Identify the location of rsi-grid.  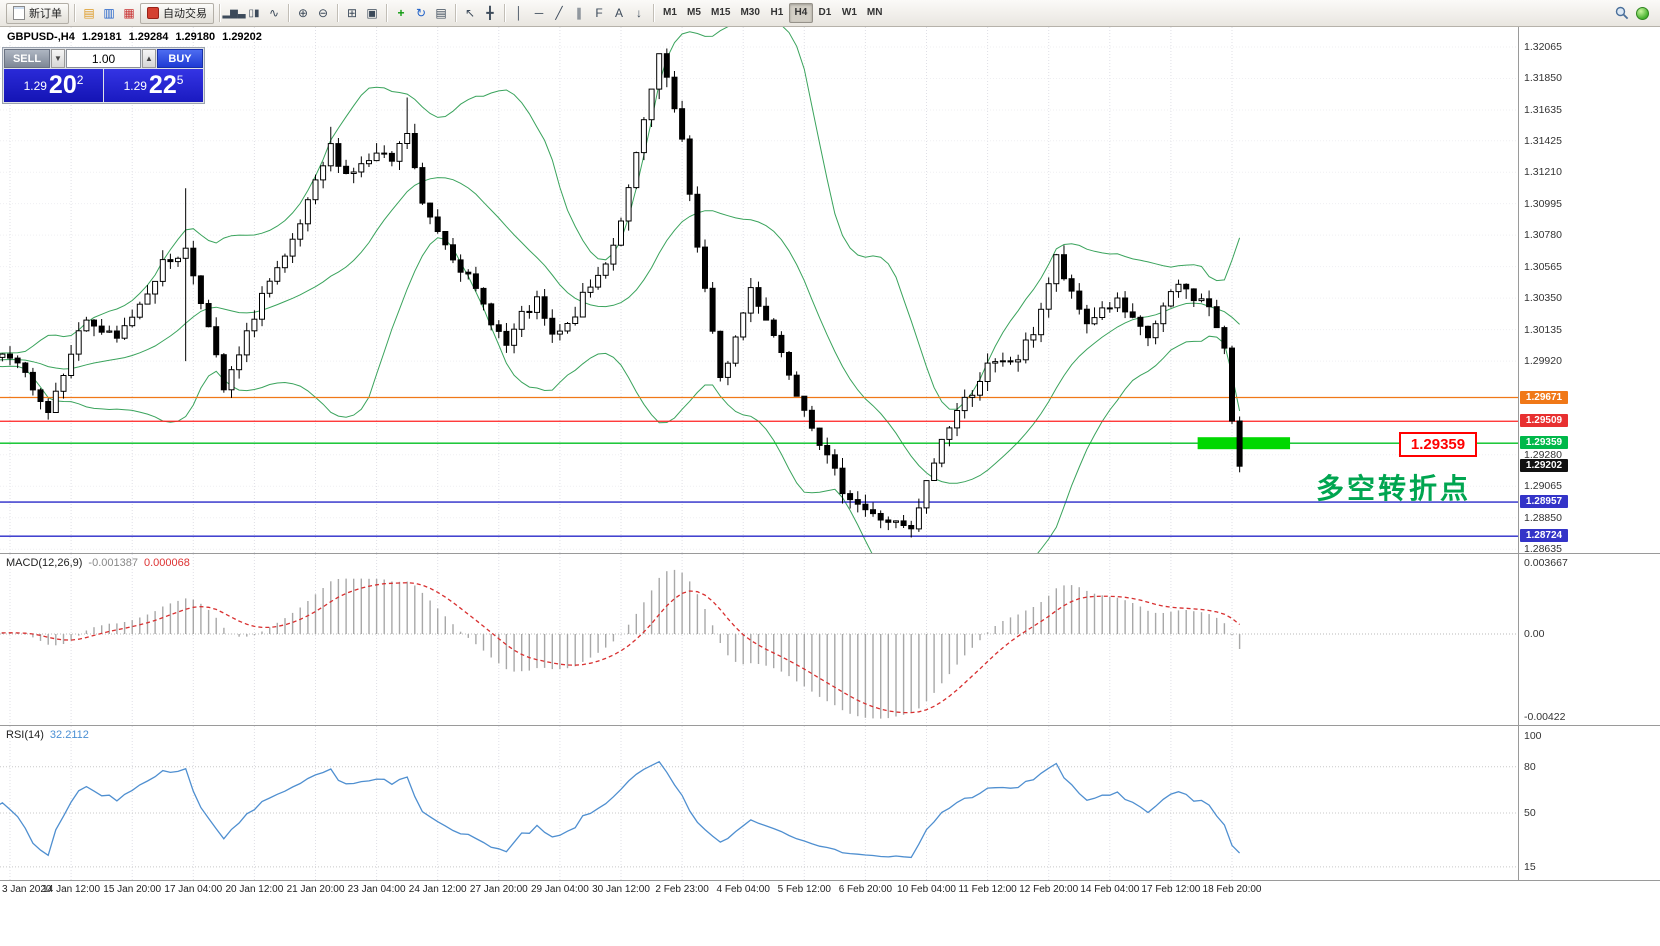
(759, 803).